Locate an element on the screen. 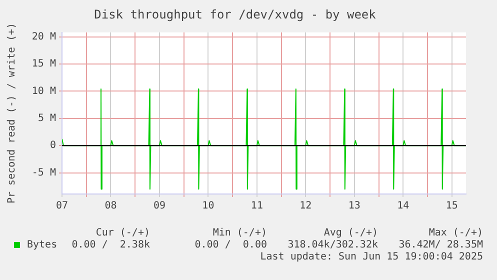 This screenshot has height=280, width=497. y-tick-label: 20 M is located at coordinates (44, 36).